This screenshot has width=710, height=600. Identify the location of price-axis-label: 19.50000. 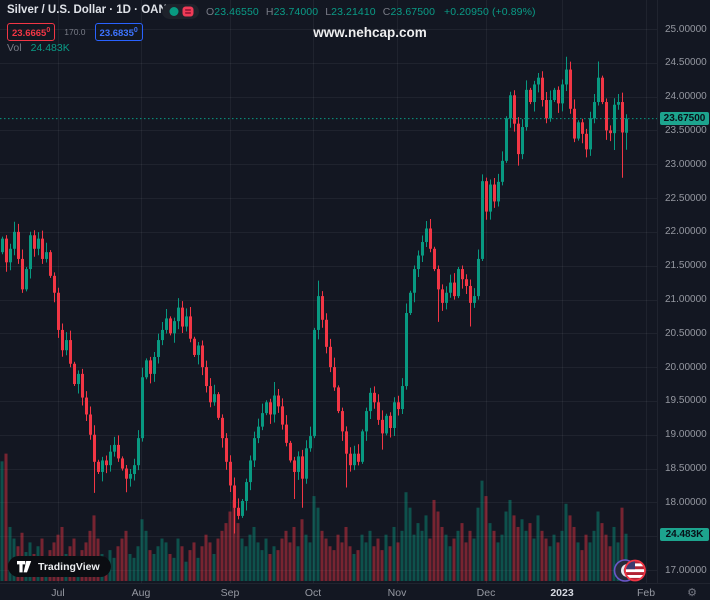
(686, 401).